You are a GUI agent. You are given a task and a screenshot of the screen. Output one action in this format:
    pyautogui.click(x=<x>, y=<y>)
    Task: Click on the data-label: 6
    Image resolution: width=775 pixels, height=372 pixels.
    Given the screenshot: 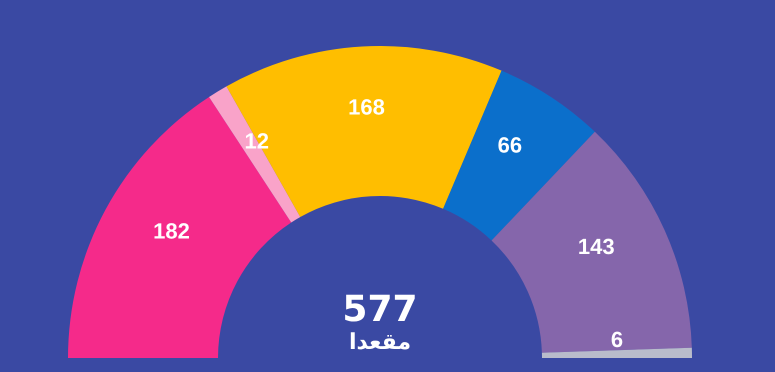 What is the action you would take?
    pyautogui.click(x=617, y=339)
    